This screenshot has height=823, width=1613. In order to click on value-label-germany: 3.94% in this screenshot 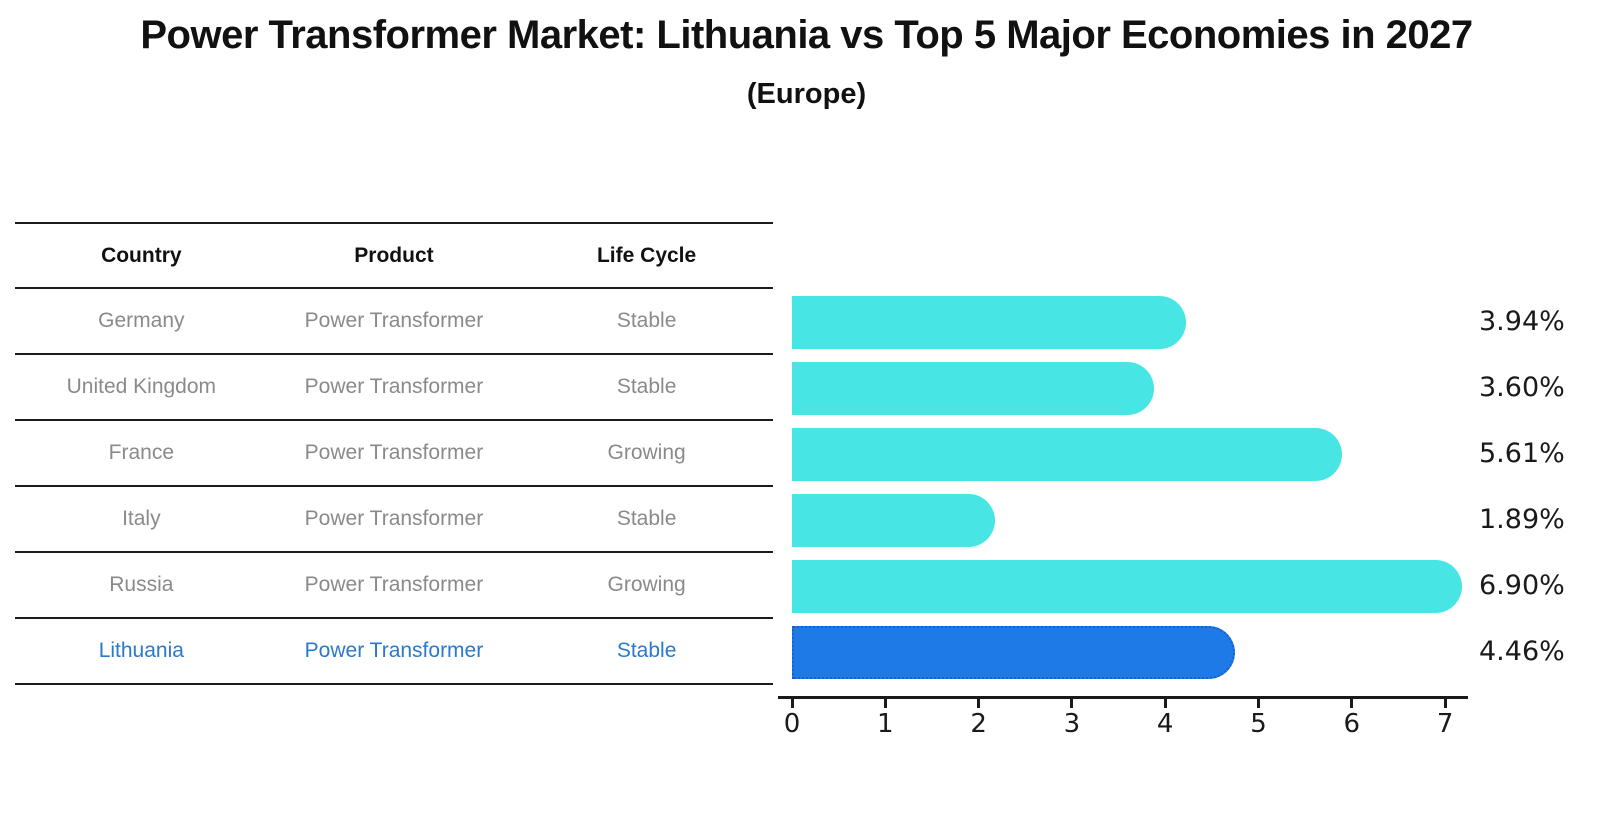, I will do `click(1522, 321)`.